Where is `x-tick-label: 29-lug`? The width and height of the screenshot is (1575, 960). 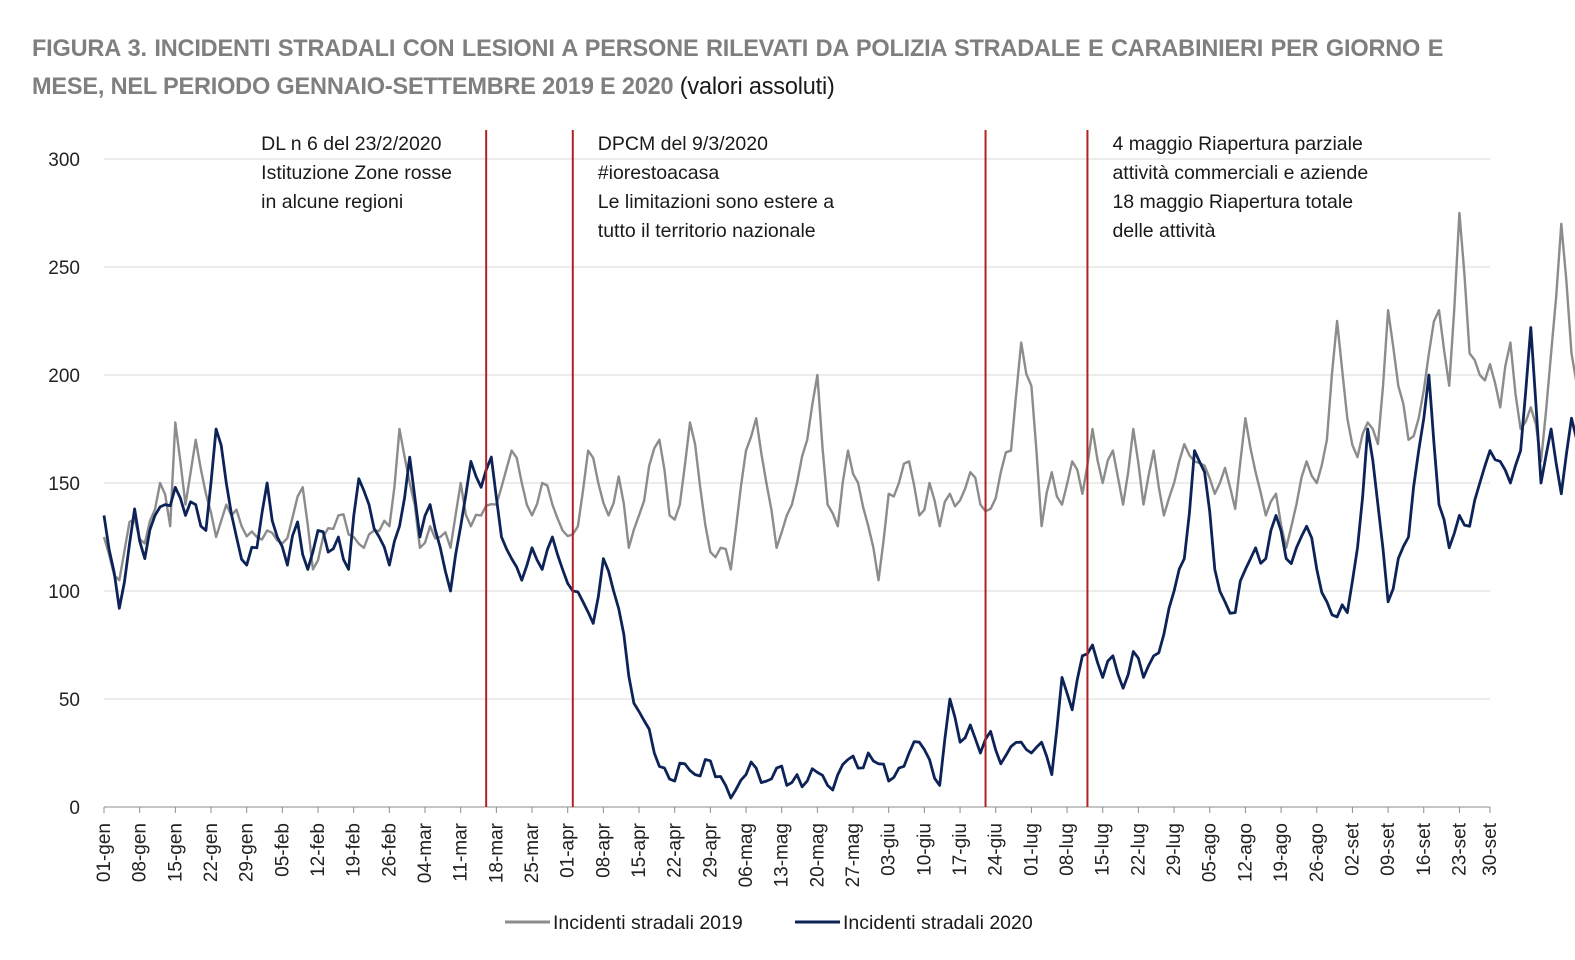 x-tick-label: 29-lug is located at coordinates (1174, 849).